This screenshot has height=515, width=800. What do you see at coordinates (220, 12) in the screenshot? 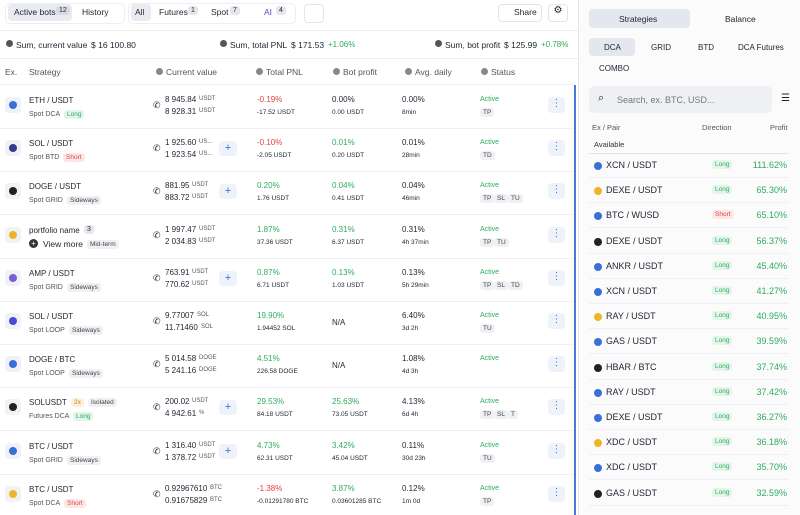
I see `filter: Spot` at bounding box center [220, 12].